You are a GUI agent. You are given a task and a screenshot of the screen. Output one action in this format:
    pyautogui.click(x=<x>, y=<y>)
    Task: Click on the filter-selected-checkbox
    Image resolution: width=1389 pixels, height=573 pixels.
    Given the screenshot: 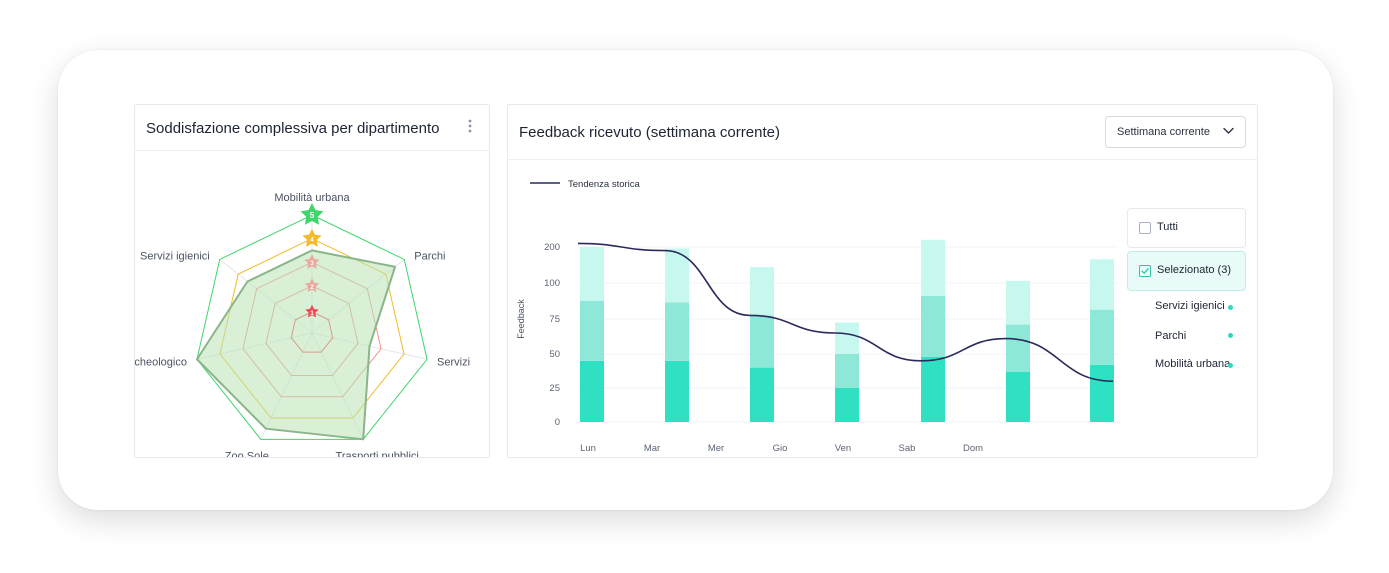 What is the action you would take?
    pyautogui.click(x=1145, y=271)
    